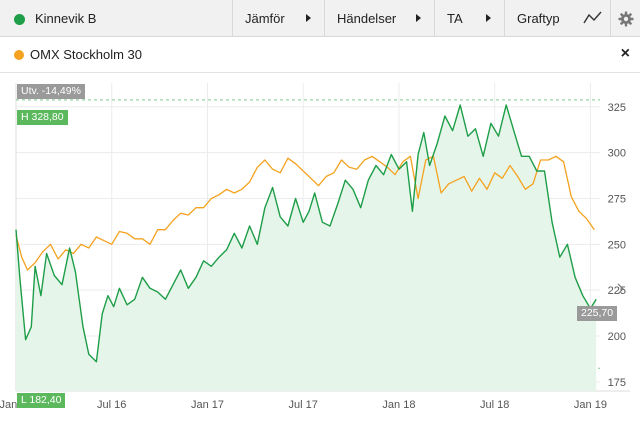 The image size is (640, 431). I want to click on instrument-name: Kinnevik B, so click(66, 18).